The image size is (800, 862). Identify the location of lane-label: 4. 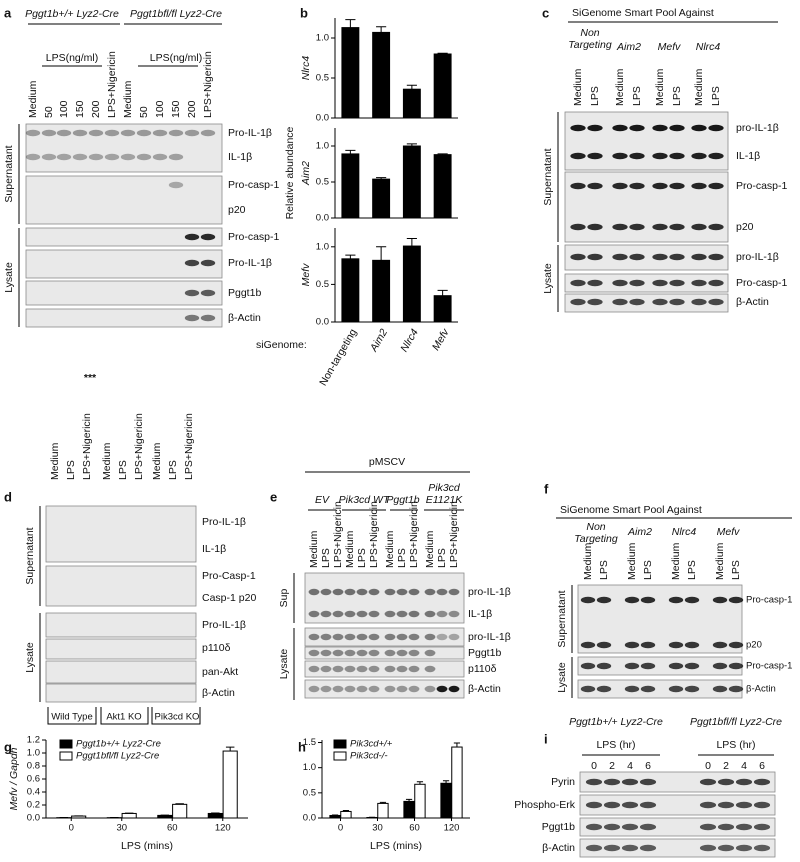
(744, 766).